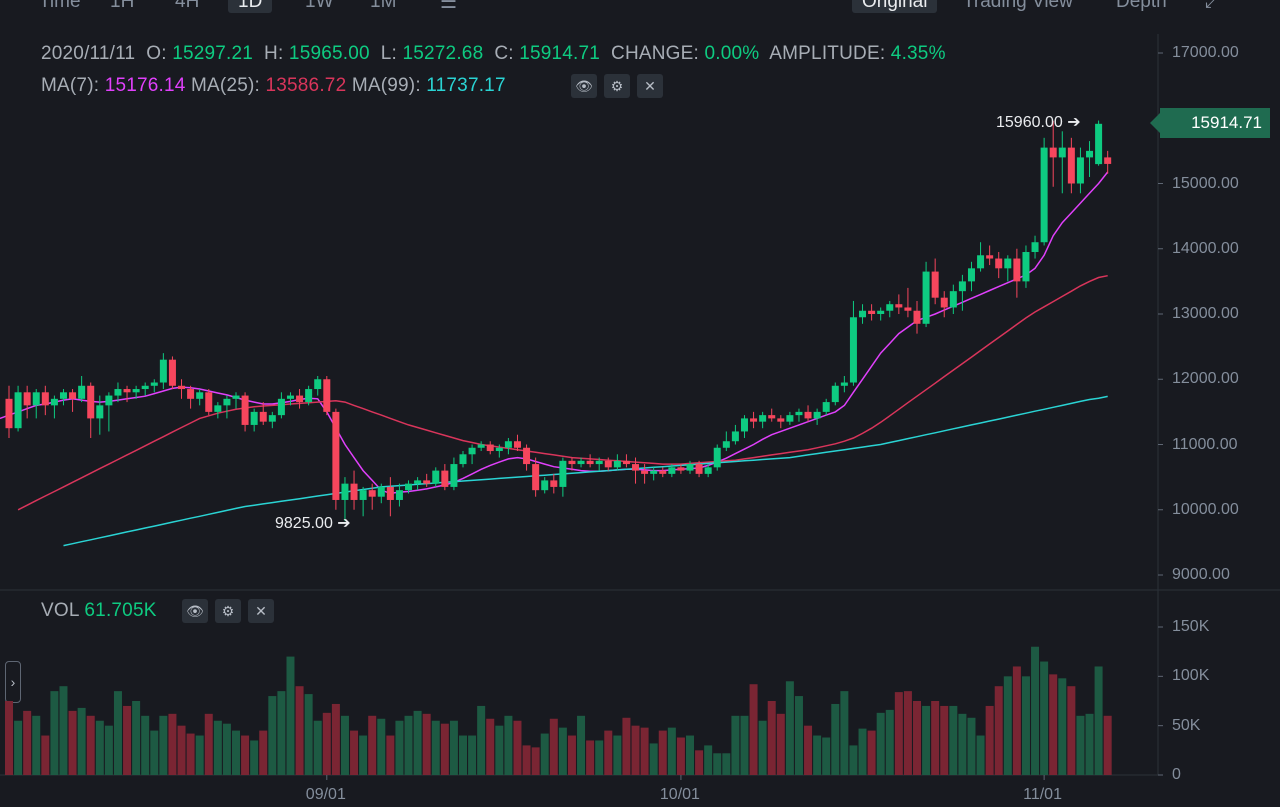 The height and width of the screenshot is (807, 1280). Describe the element at coordinates (319, 6) in the screenshot. I see `tab-1w: 1W` at that location.